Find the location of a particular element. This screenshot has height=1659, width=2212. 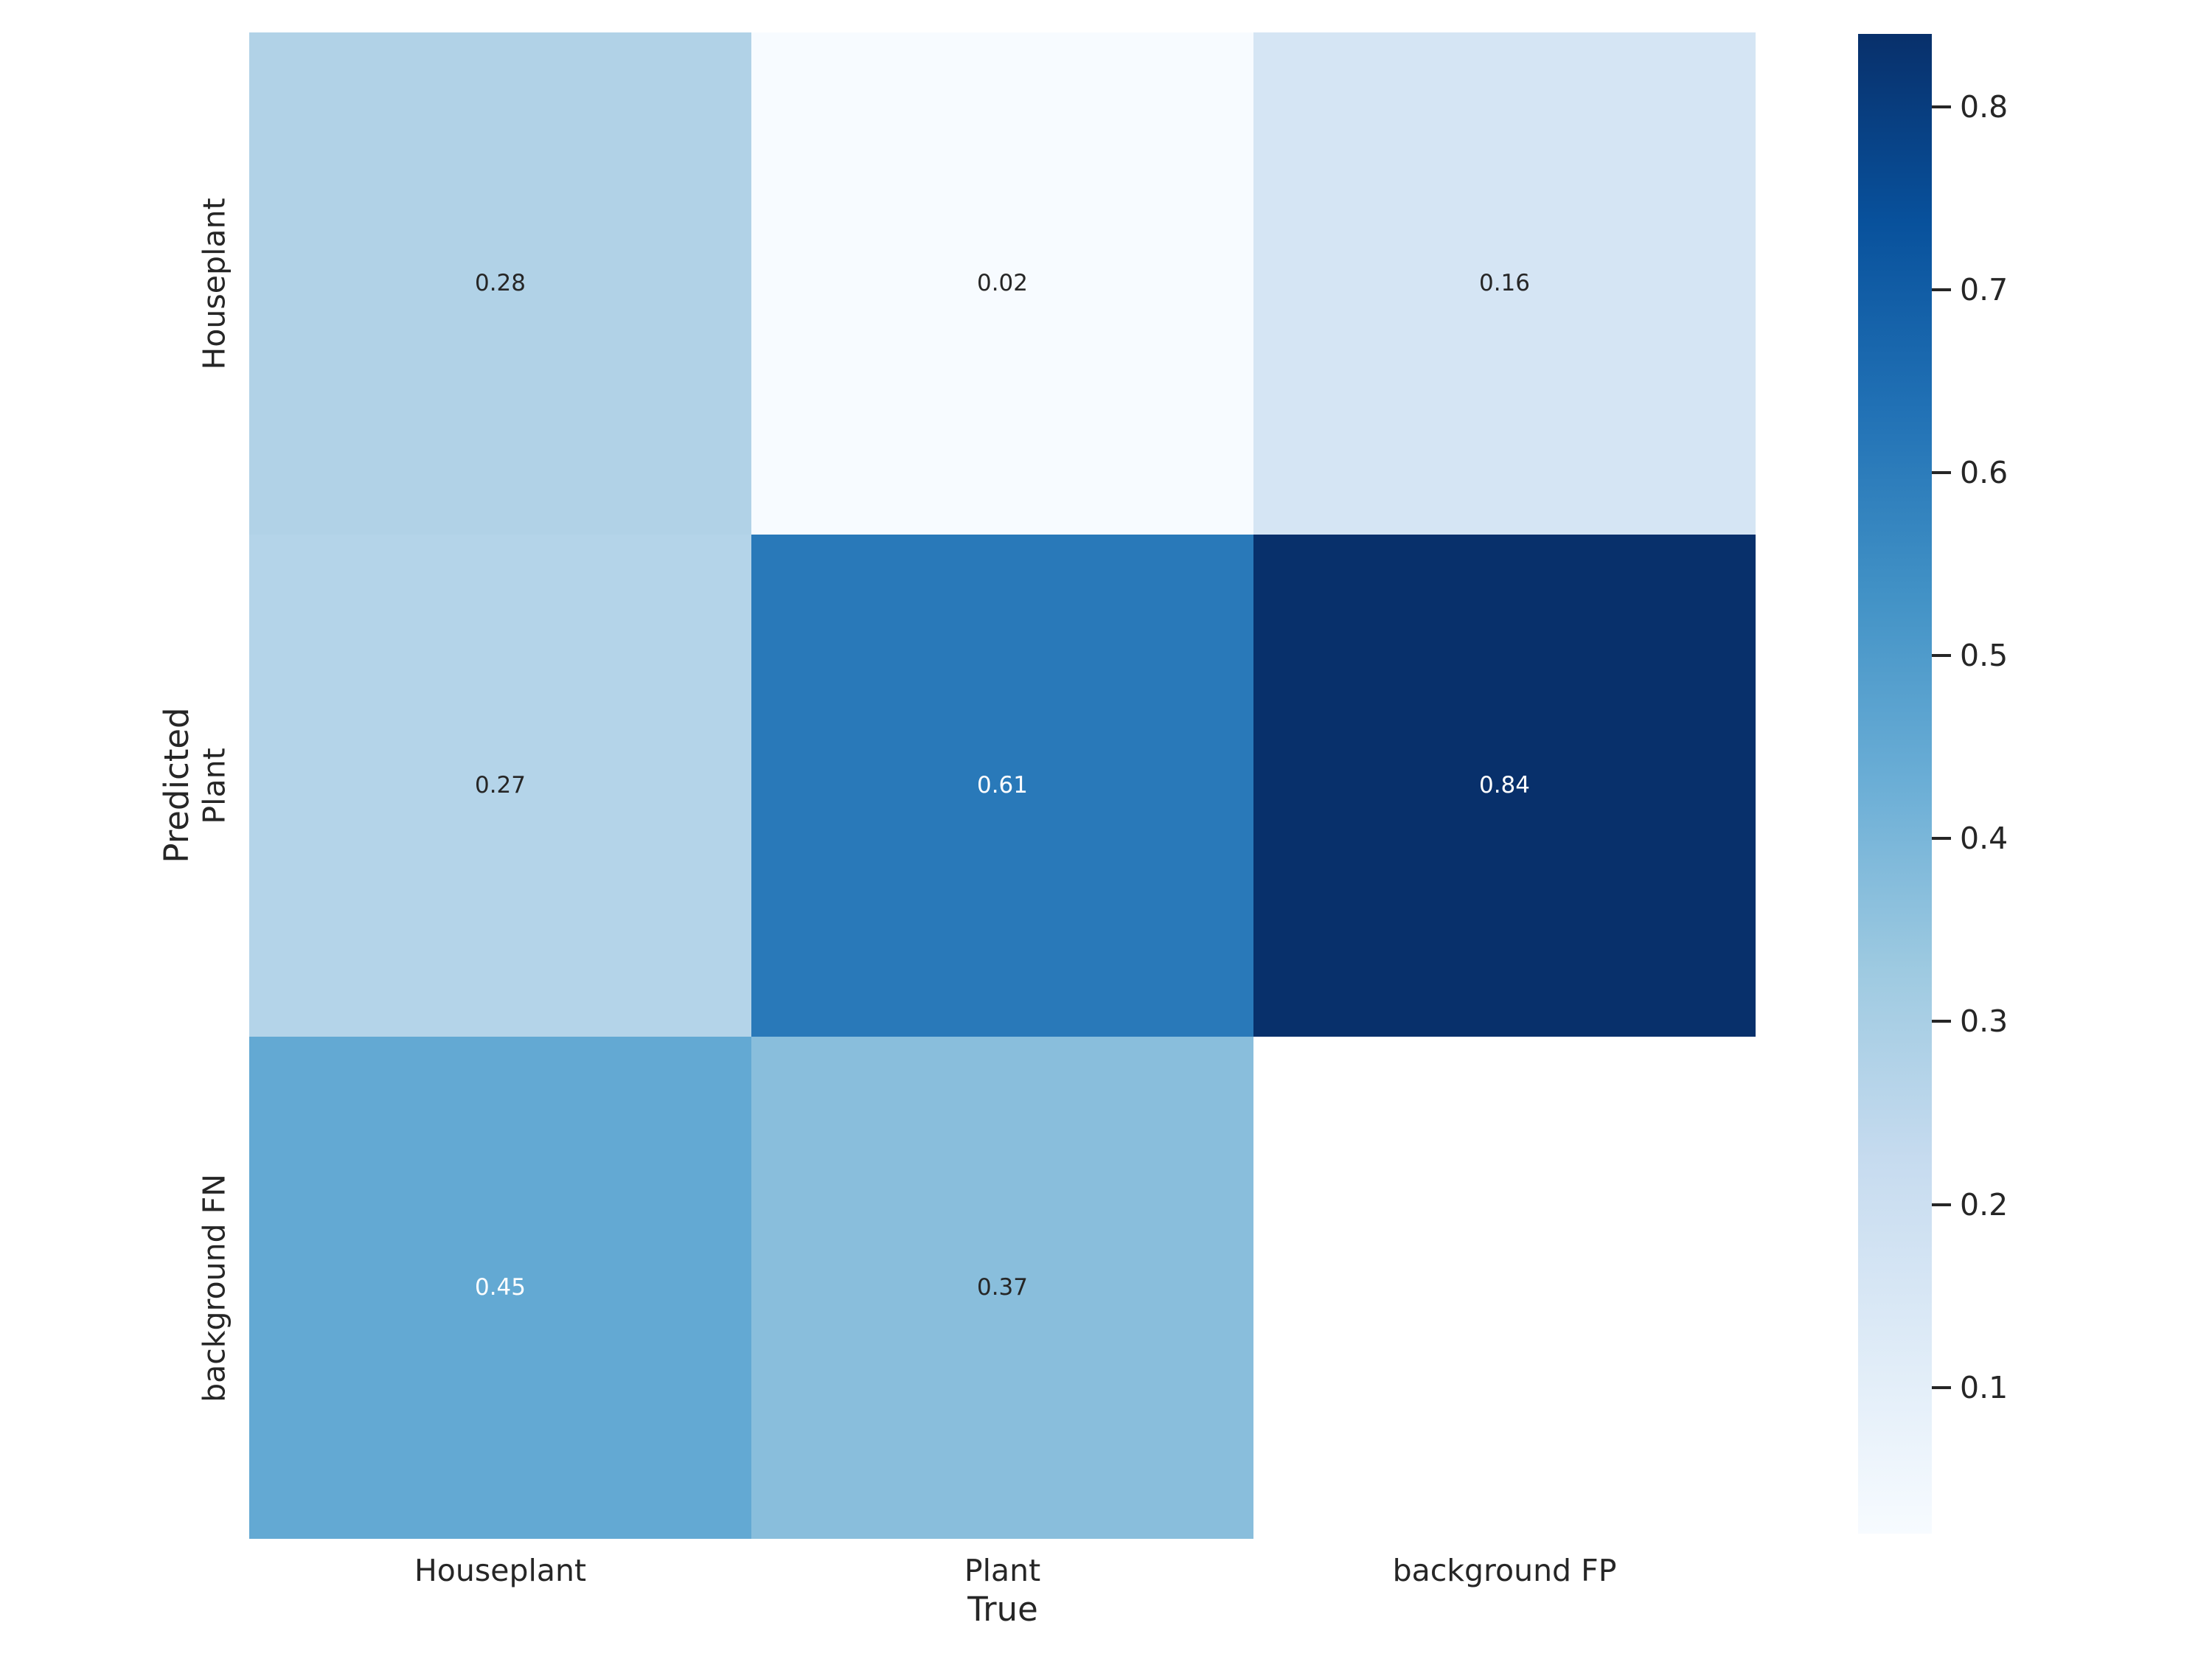

cell-value: 0.37 is located at coordinates (1002, 1287).